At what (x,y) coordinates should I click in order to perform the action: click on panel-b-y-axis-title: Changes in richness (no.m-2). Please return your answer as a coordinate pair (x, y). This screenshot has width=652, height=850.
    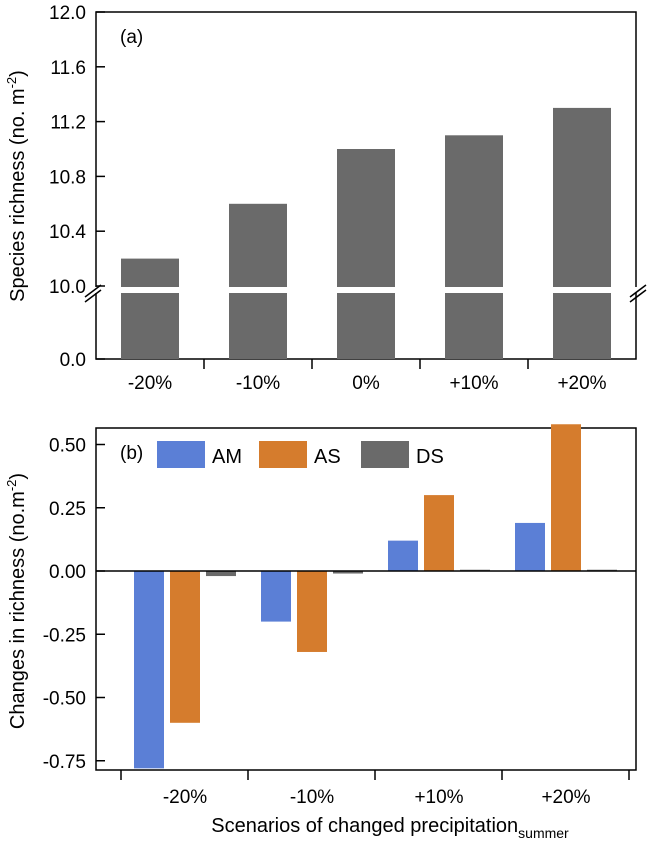
    Looking at the image, I should click on (16, 601).